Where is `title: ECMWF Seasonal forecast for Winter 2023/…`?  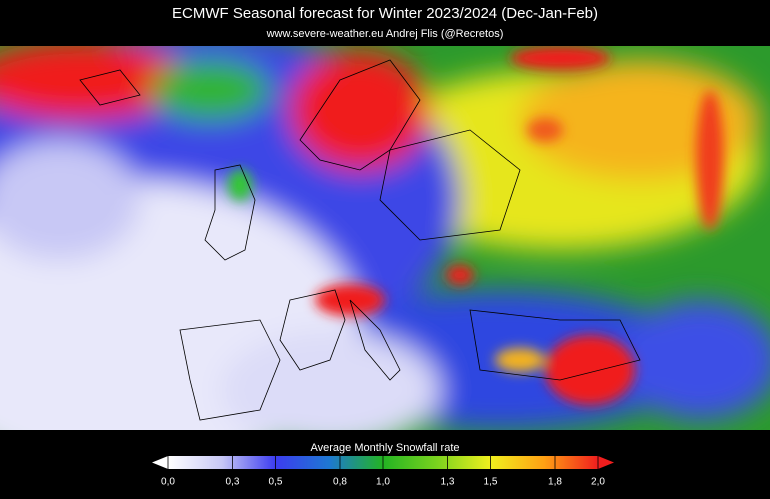
title: ECMWF Seasonal forecast for Winter 2023/… is located at coordinates (385, 13).